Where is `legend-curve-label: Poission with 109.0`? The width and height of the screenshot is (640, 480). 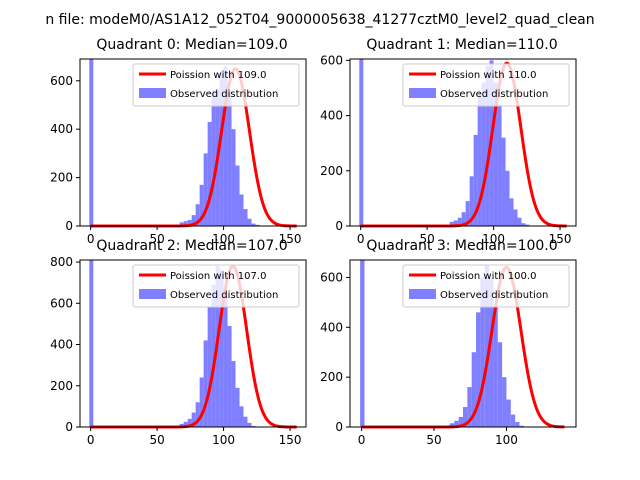 legend-curve-label: Poission with 109.0 is located at coordinates (218, 75).